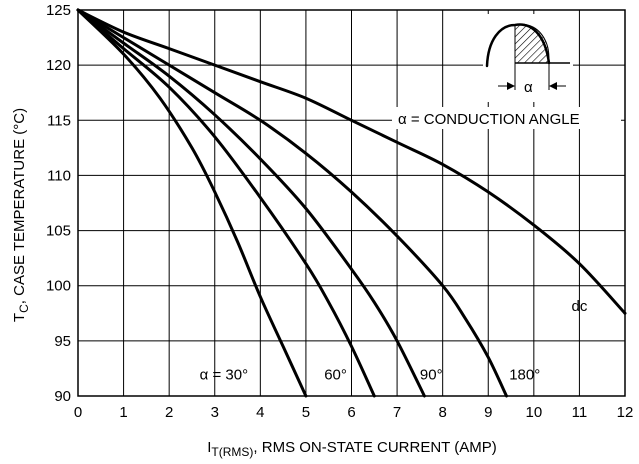 The image size is (639, 464). I want to click on y-tick-label: 110, so click(59, 175).